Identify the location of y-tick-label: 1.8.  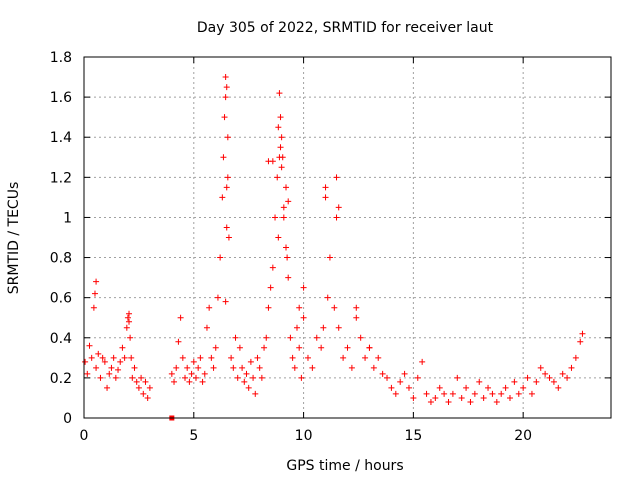
(61, 58).